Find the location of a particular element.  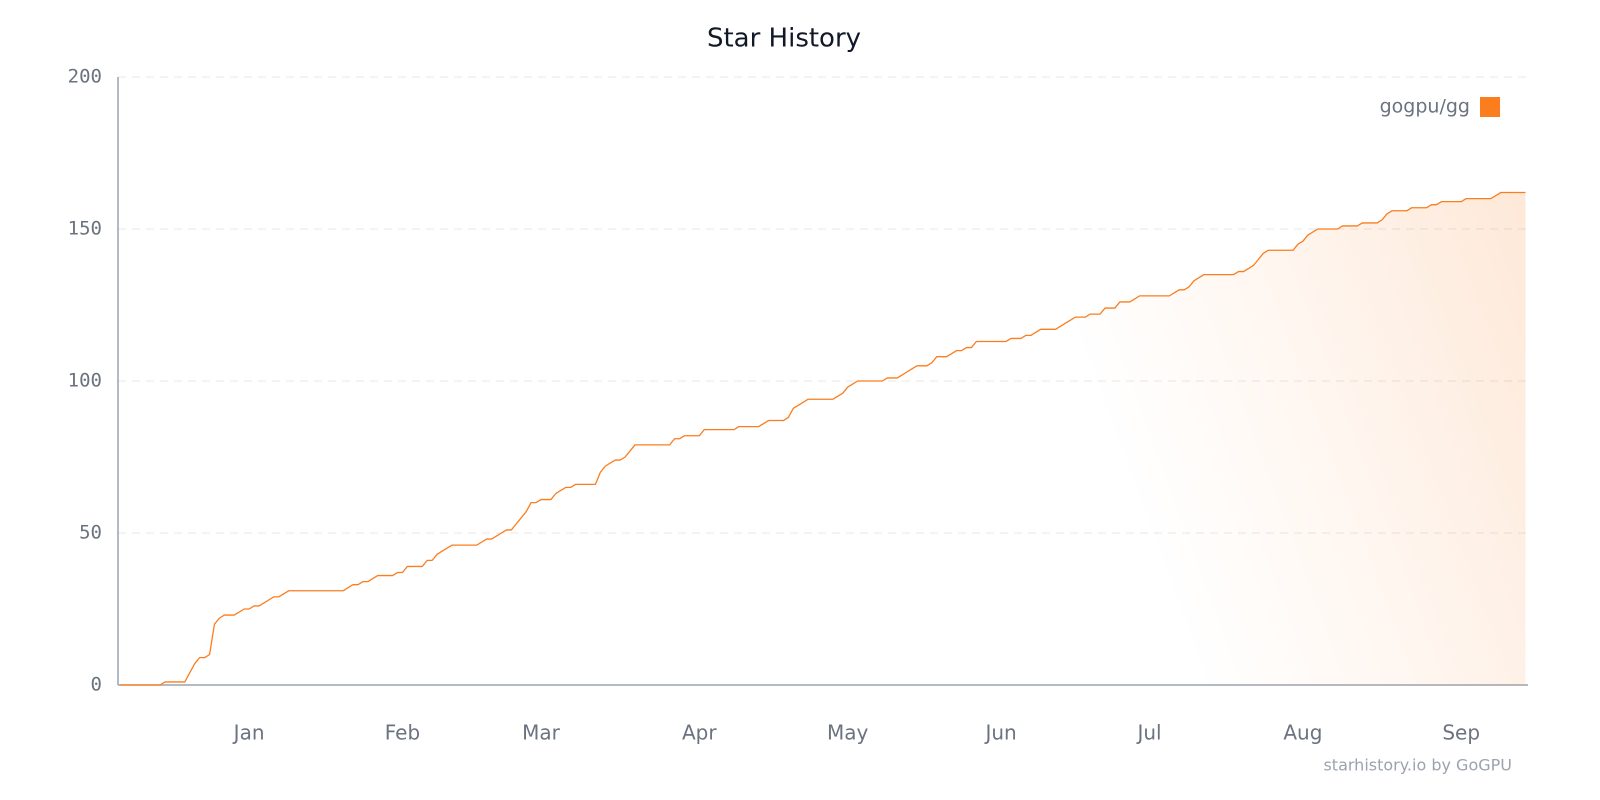

y-tick-label: 100 is located at coordinates (85, 381).